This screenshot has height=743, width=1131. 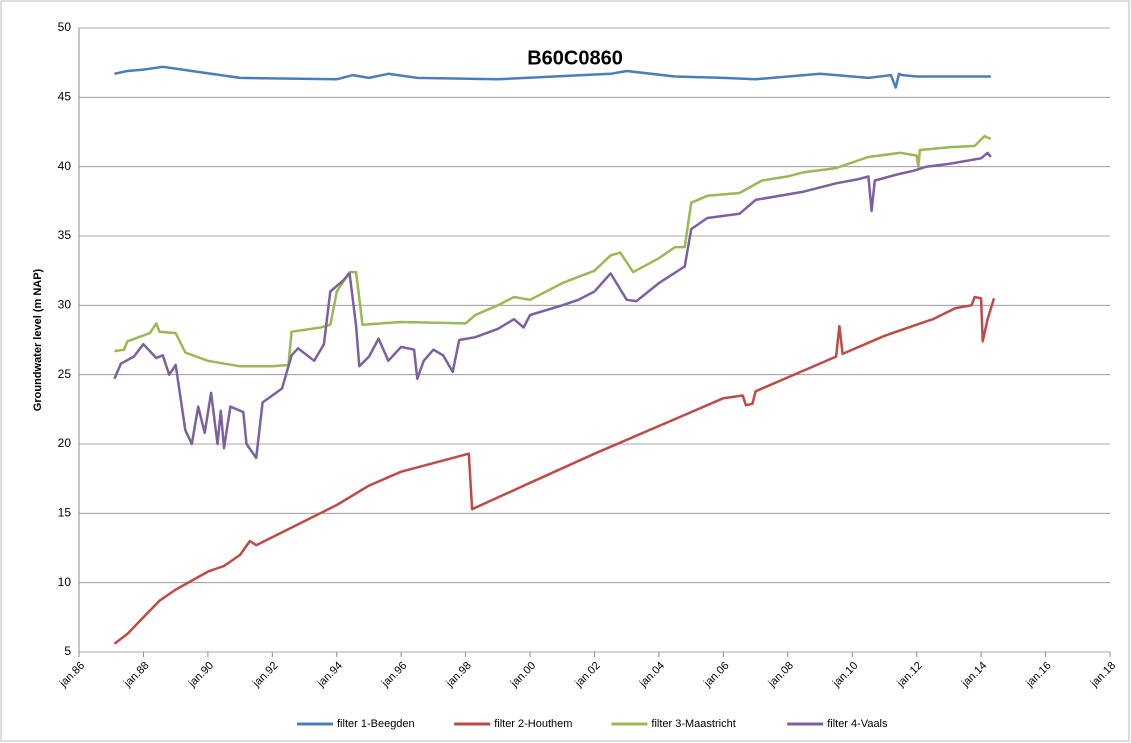 I want to click on legend-label: filter 4-Vaals, so click(x=857, y=724).